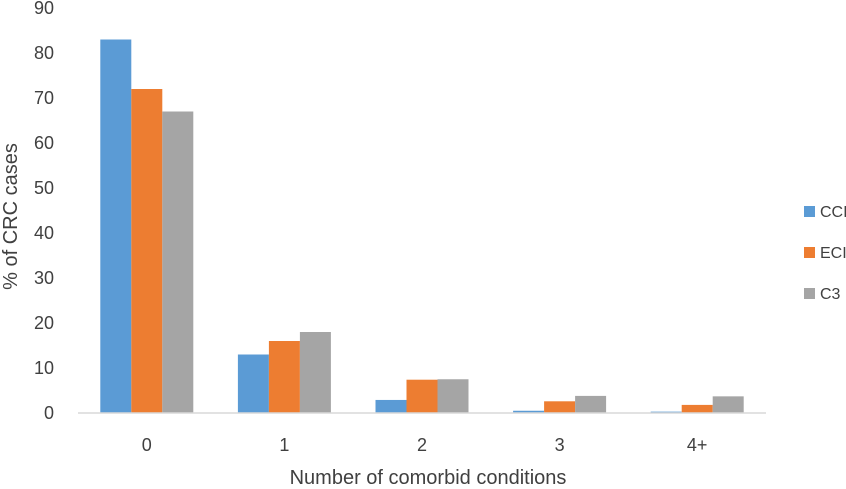 This screenshot has height=489, width=846. I want to click on x-tick-label: 1, so click(284, 445).